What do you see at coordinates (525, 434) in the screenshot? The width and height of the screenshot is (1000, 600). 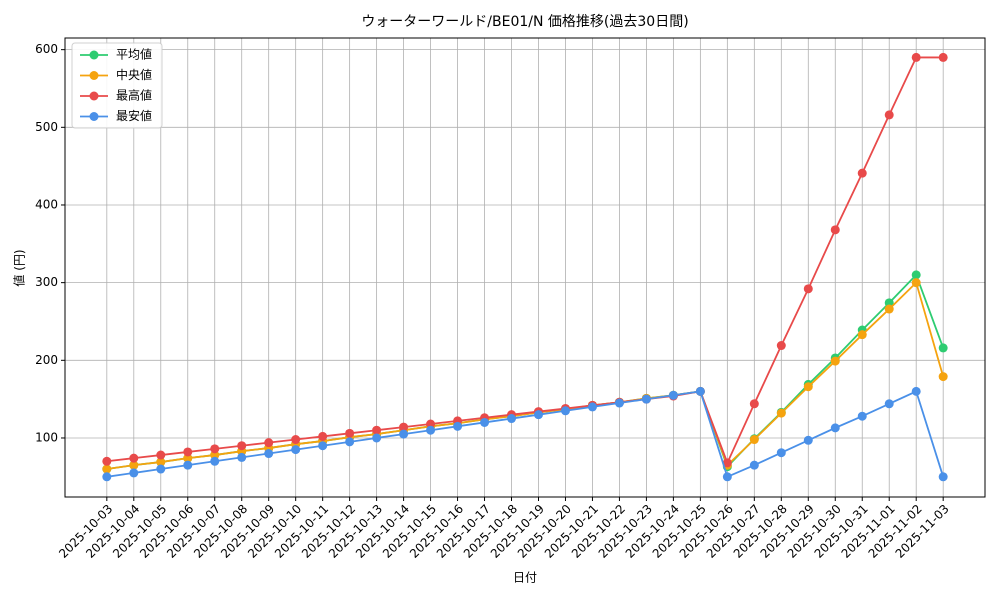 I see `series-line` at bounding box center [525, 434].